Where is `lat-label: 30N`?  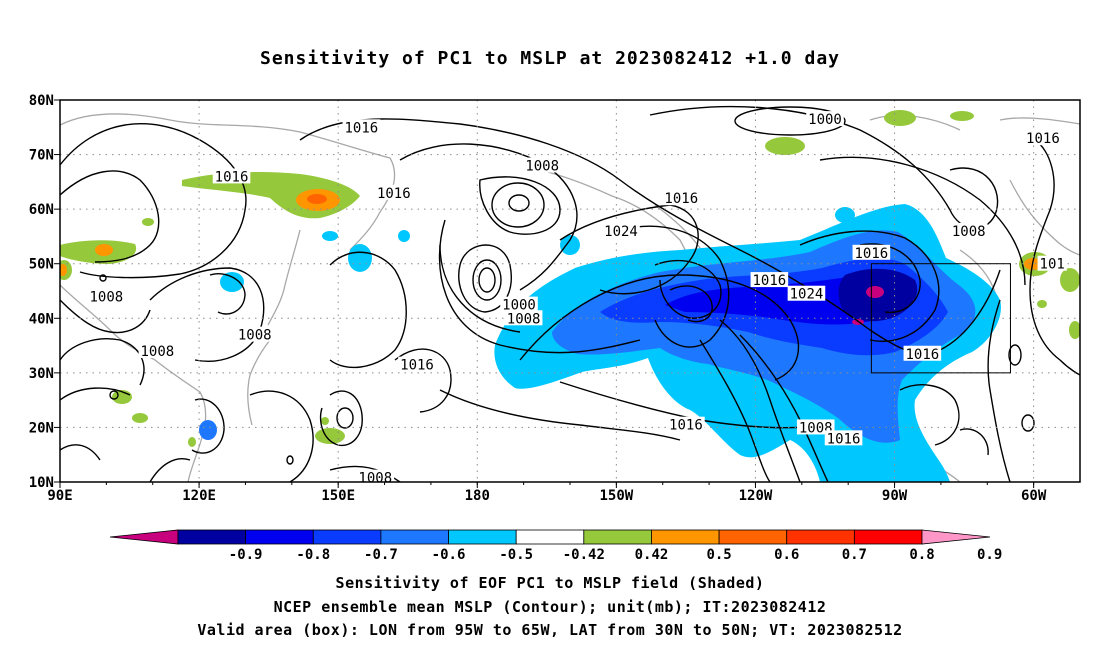
lat-label: 30N is located at coordinates (41, 374).